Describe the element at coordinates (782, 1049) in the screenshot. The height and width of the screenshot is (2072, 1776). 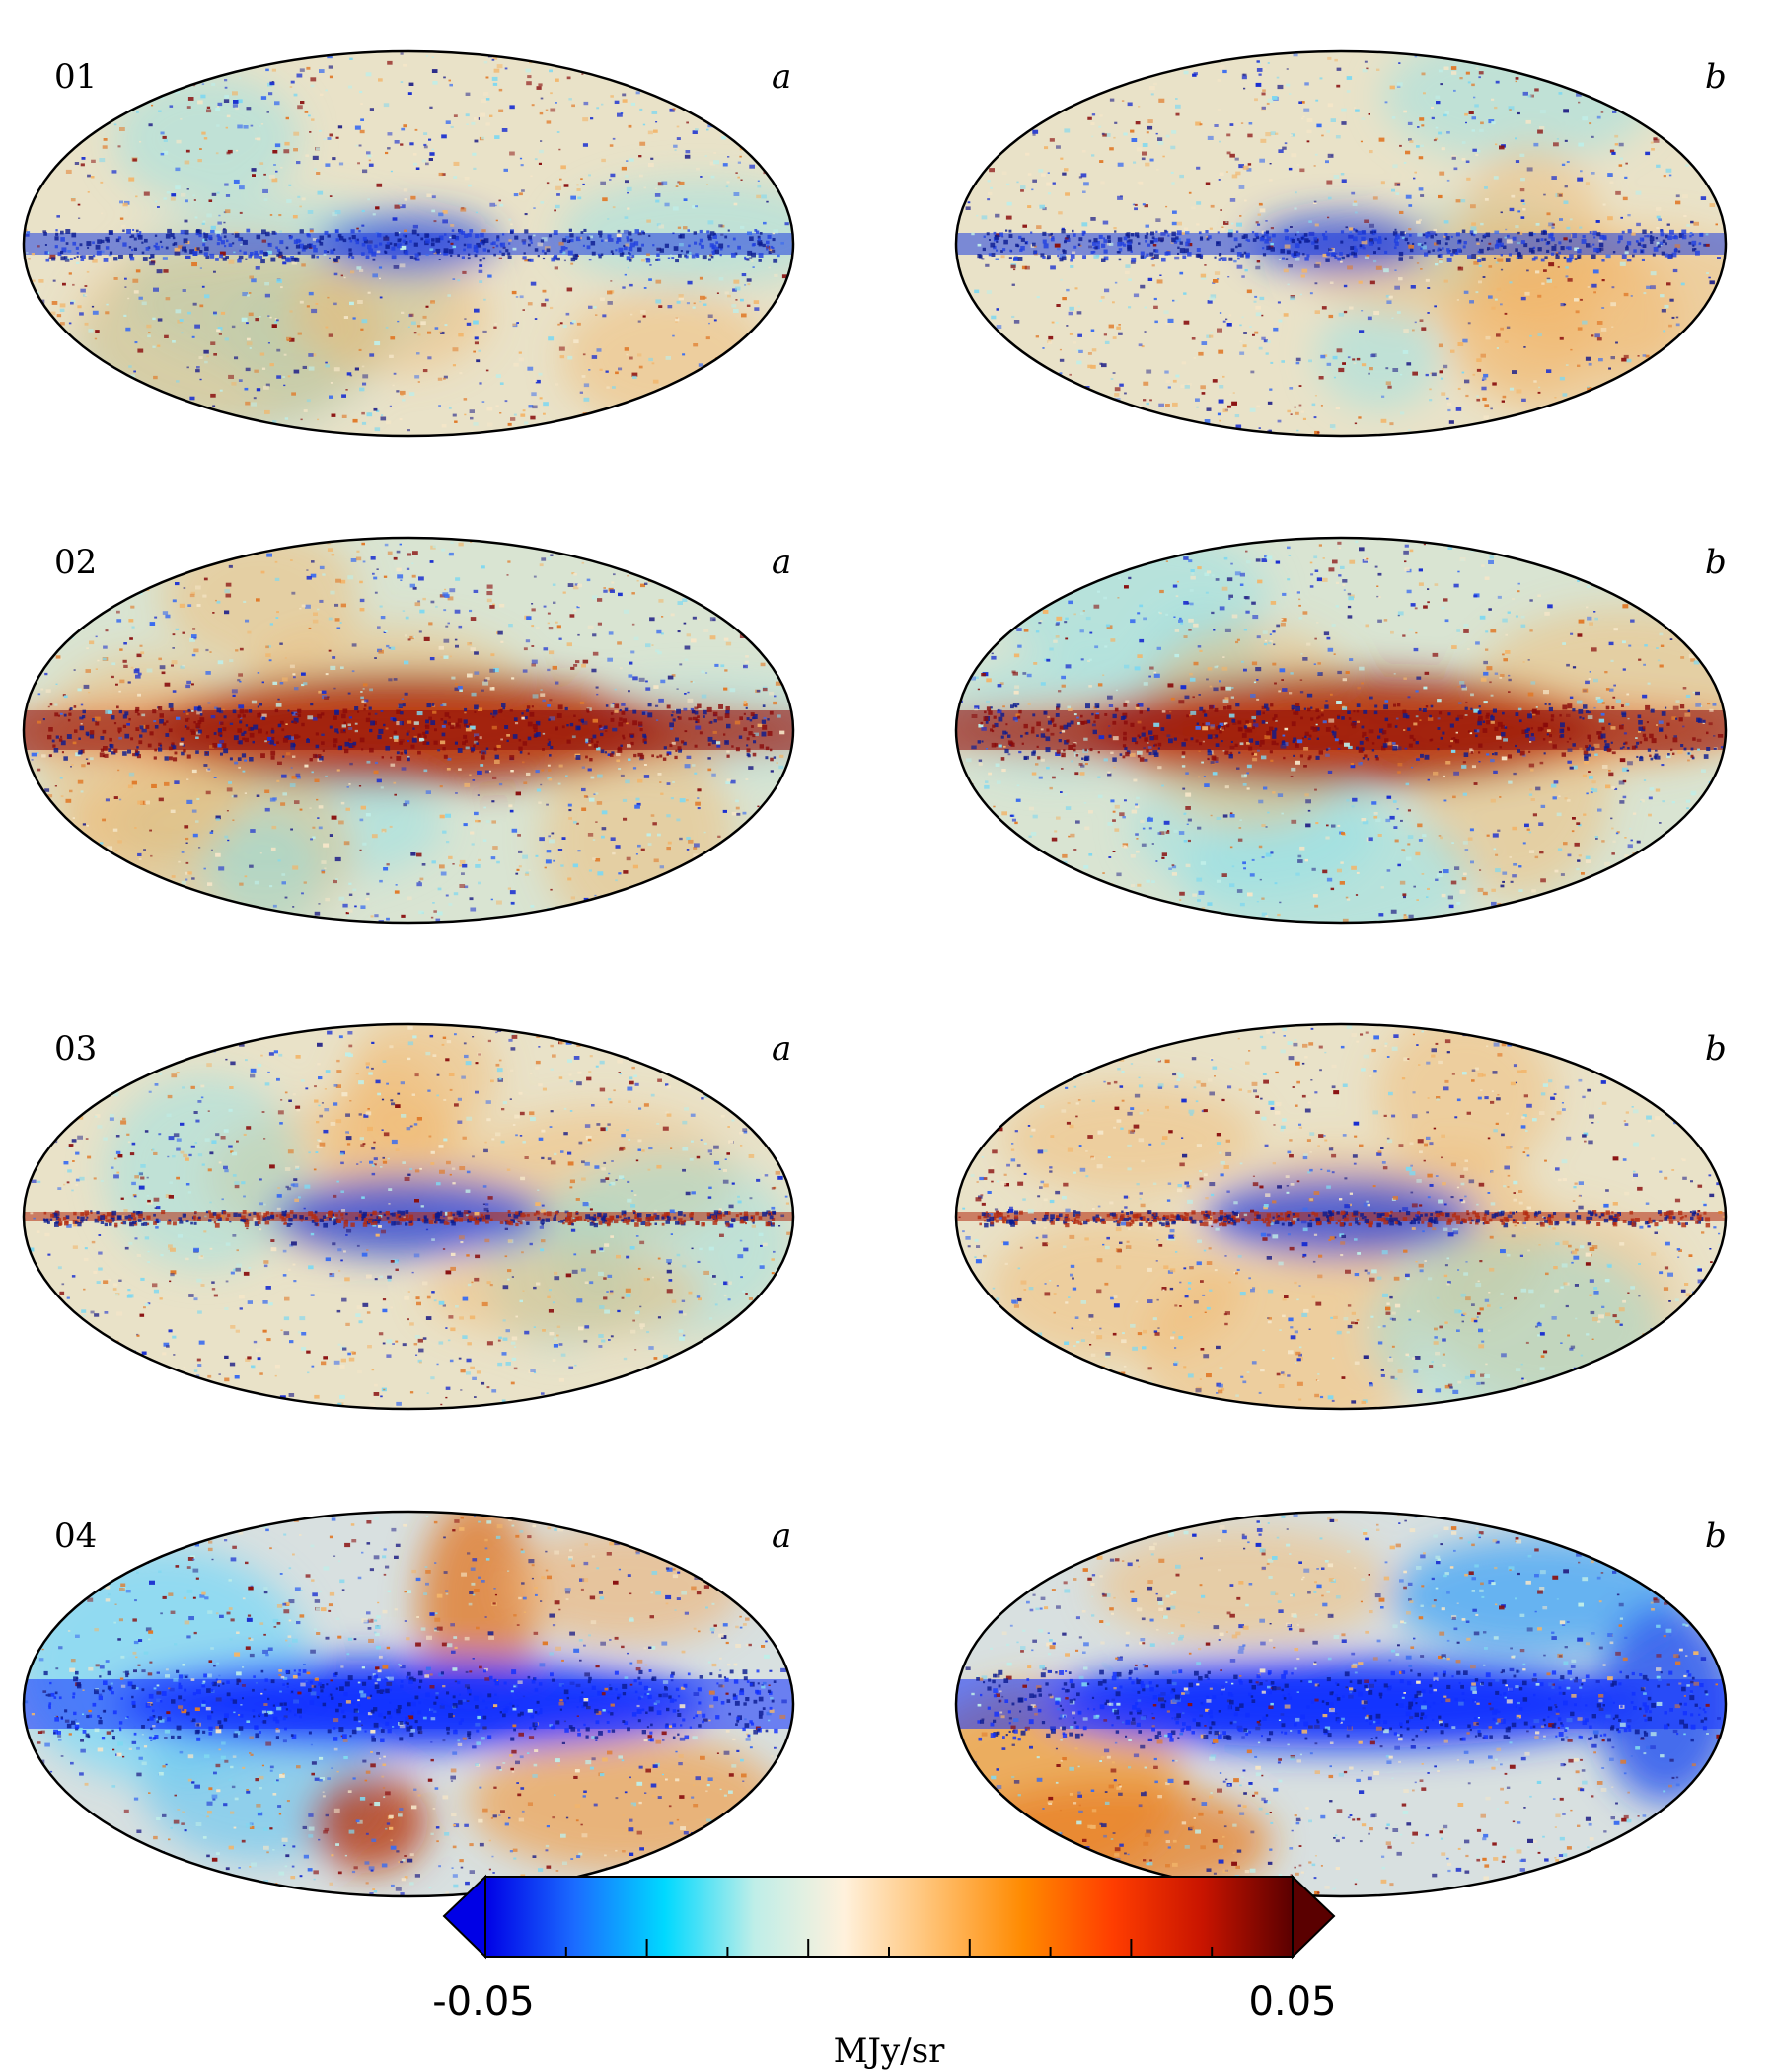
I see `col-label-a-row3: a` at that location.